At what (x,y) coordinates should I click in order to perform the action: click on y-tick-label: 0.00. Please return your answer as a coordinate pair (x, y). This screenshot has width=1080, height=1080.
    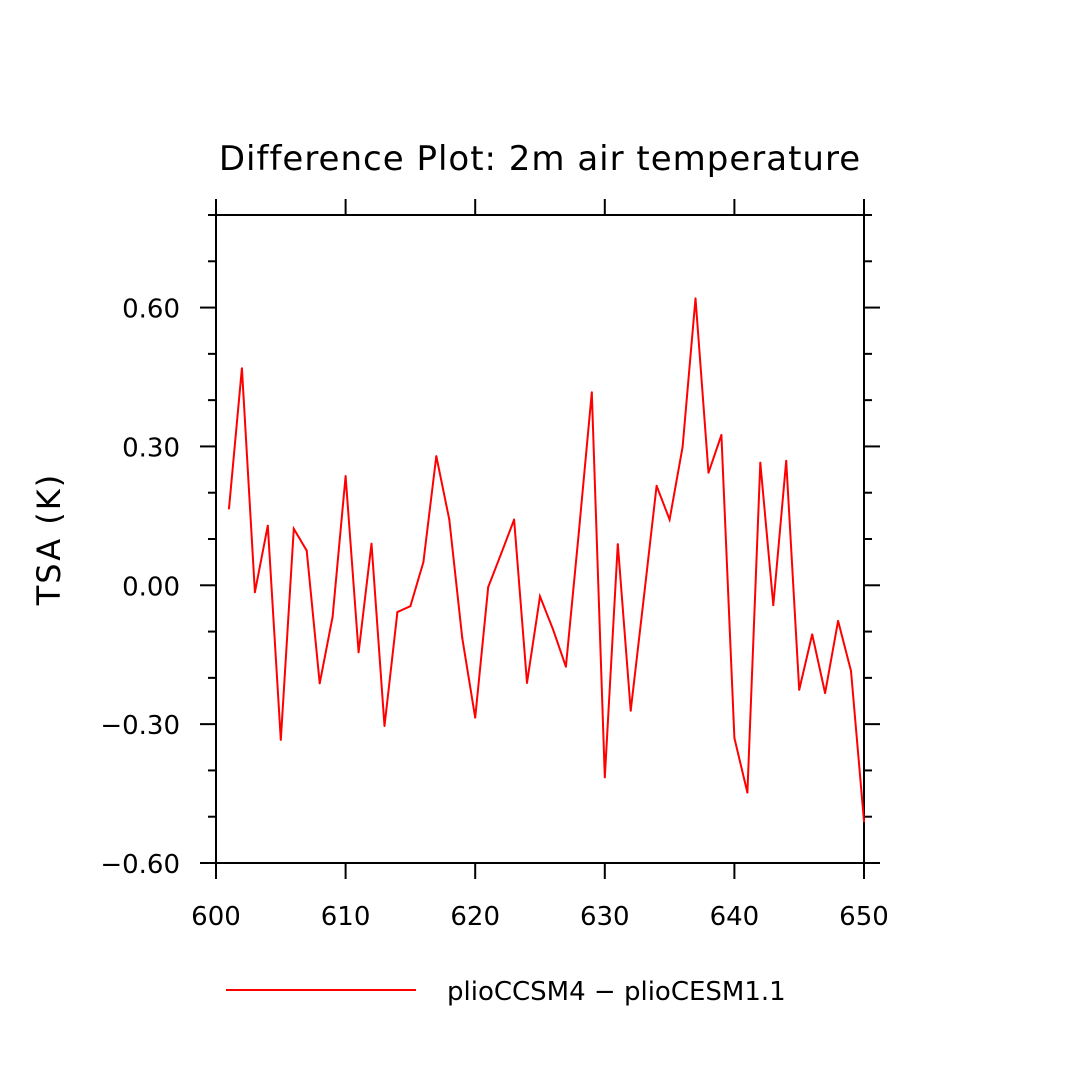
    Looking at the image, I should click on (151, 587).